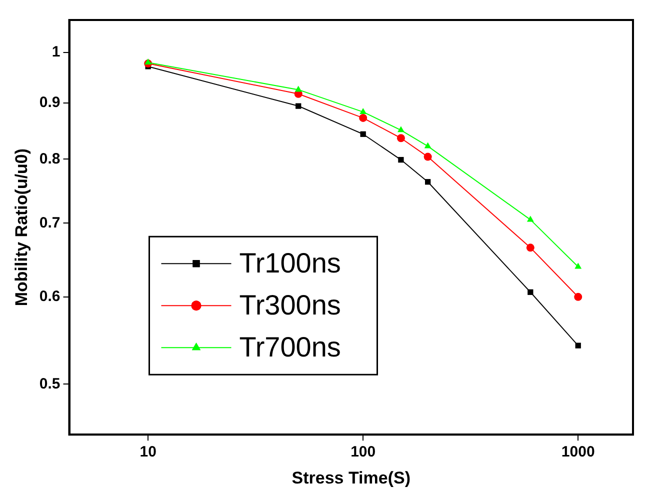 This screenshot has width=645, height=501. I want to click on y-tick-label: 0.5, so click(49, 383).